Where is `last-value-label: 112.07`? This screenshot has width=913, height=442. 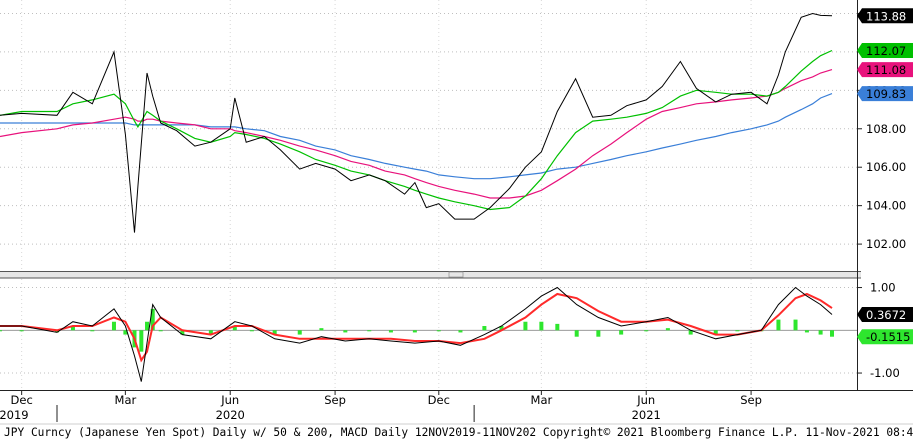
last-value-label: 112.07 is located at coordinates (886, 51).